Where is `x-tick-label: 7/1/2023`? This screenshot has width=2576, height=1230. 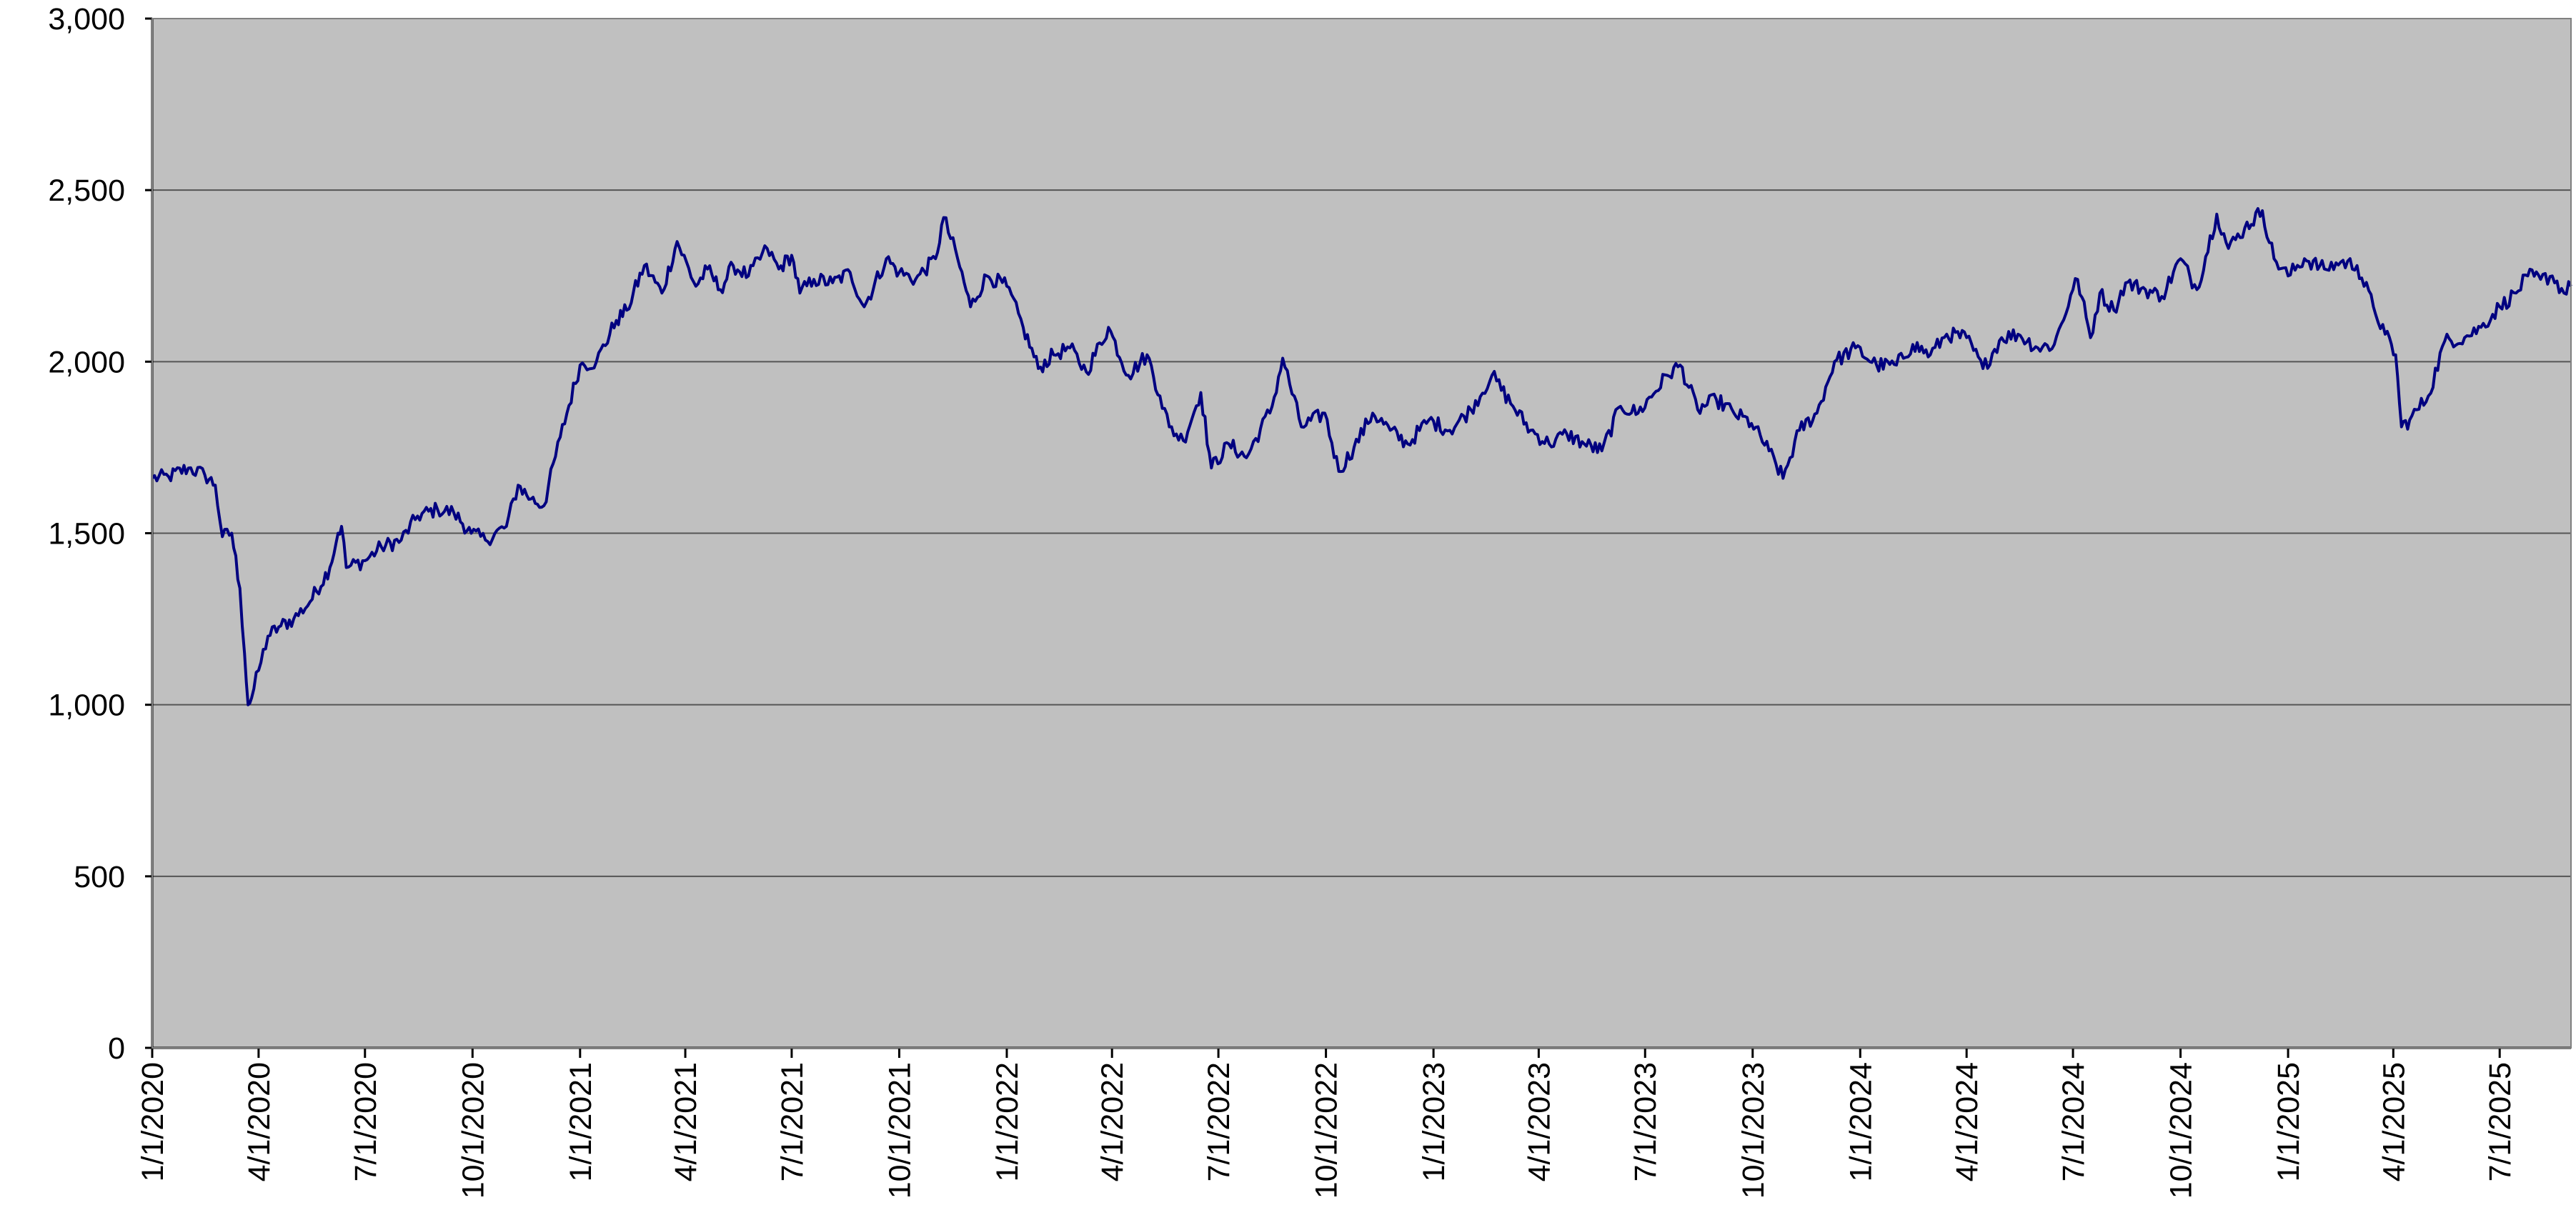 x-tick-label: 7/1/2023 is located at coordinates (1645, 1121).